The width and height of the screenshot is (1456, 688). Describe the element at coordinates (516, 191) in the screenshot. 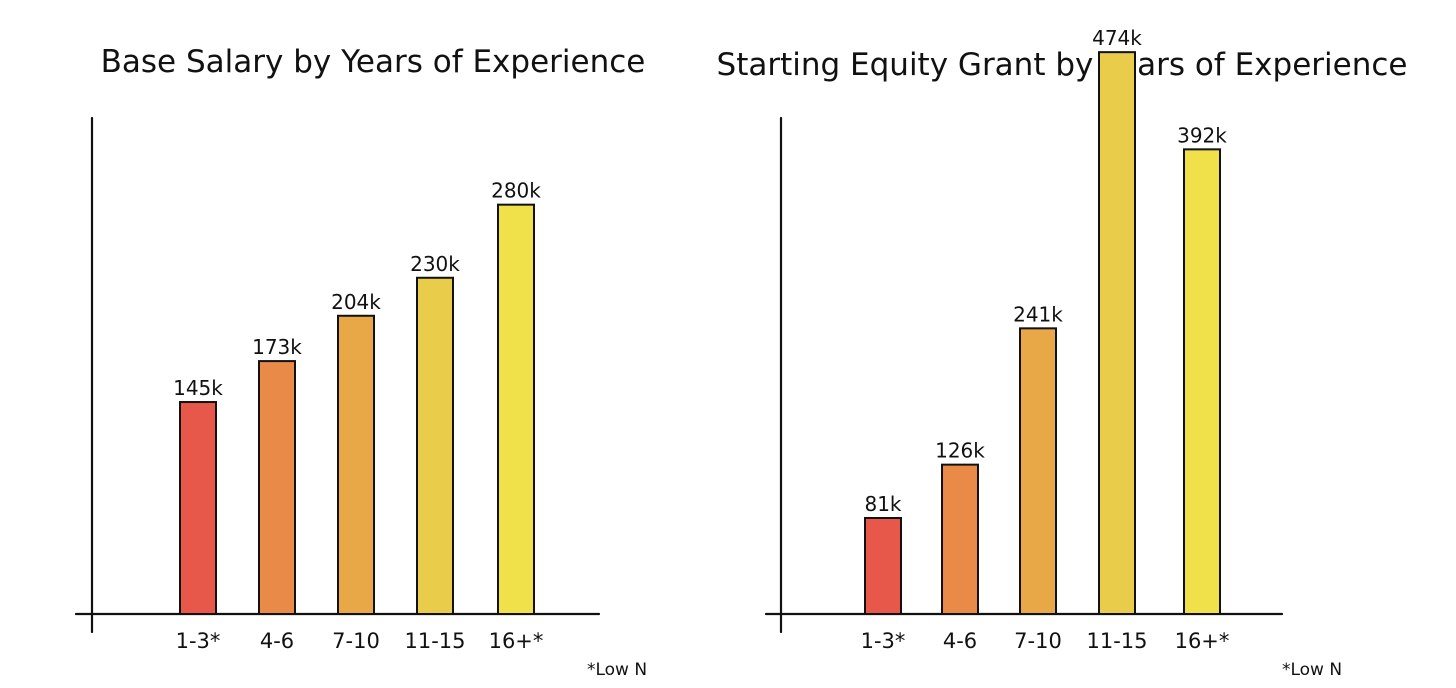

I see `data-label: 280k` at that location.